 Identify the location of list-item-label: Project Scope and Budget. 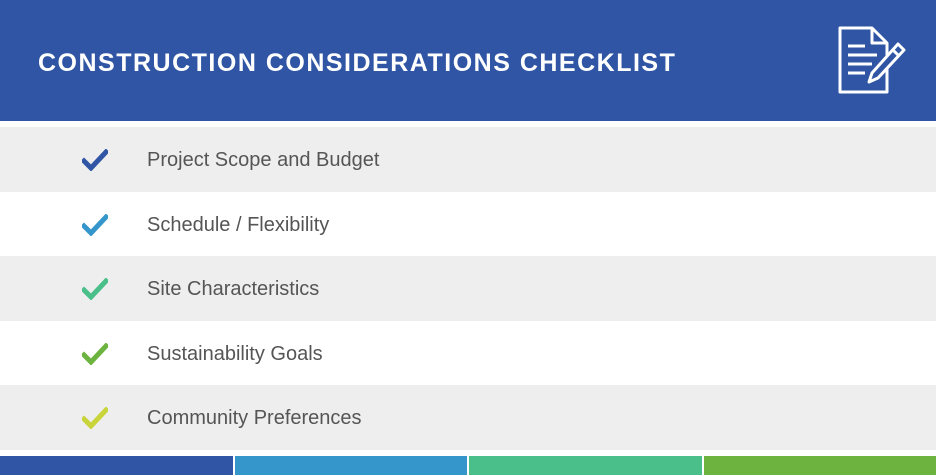
(263, 160).